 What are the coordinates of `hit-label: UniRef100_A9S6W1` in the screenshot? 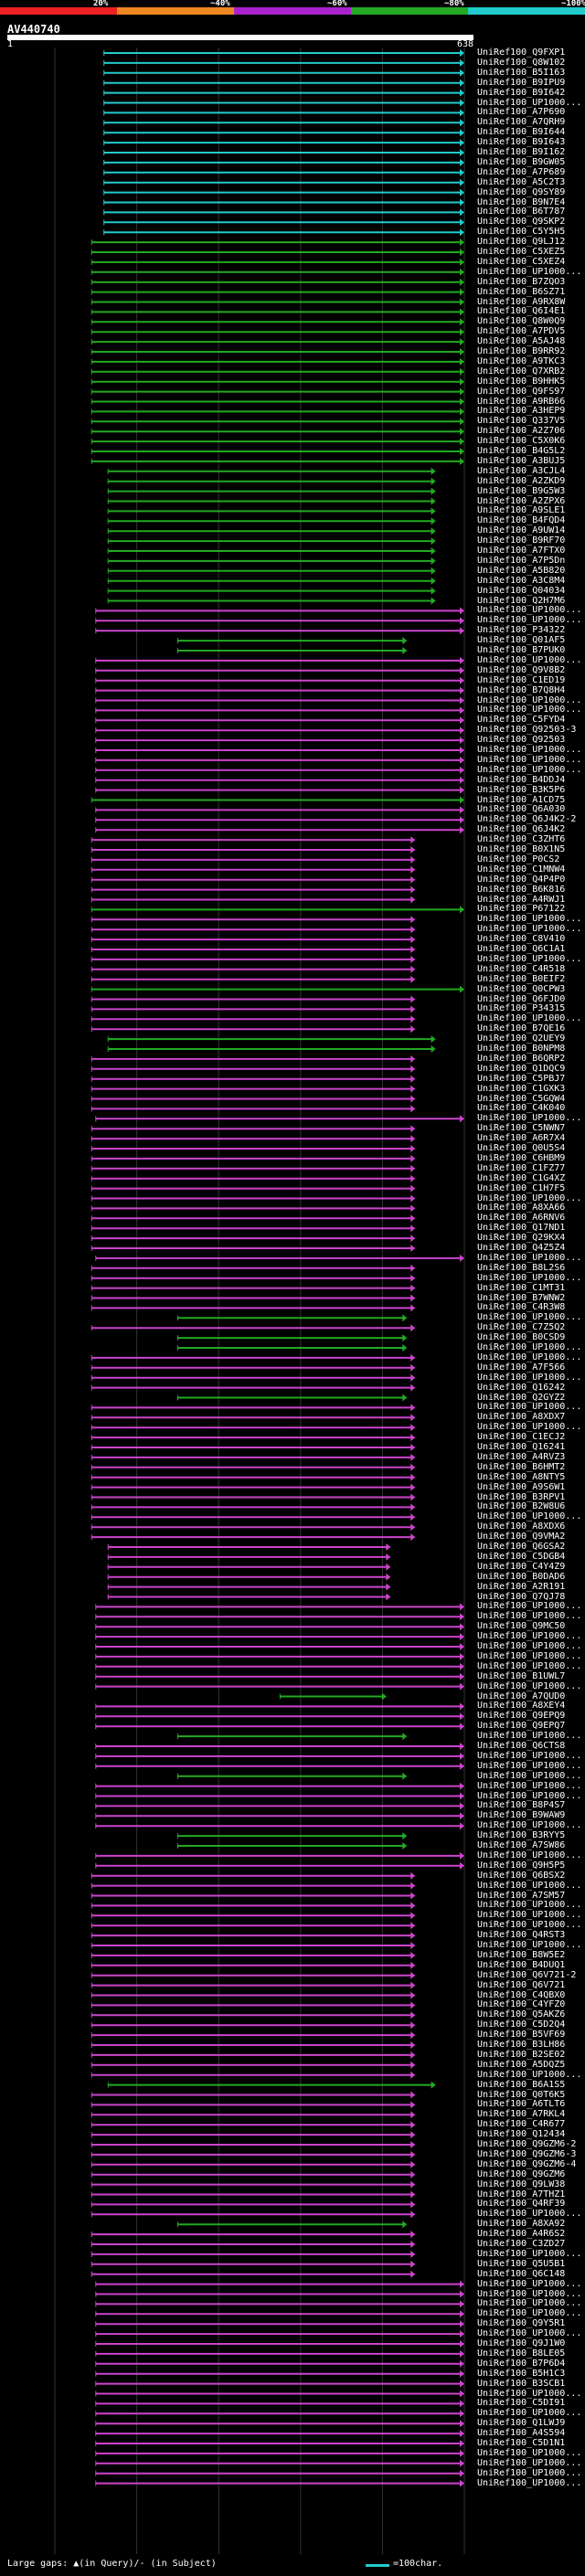 It's located at (521, 1486).